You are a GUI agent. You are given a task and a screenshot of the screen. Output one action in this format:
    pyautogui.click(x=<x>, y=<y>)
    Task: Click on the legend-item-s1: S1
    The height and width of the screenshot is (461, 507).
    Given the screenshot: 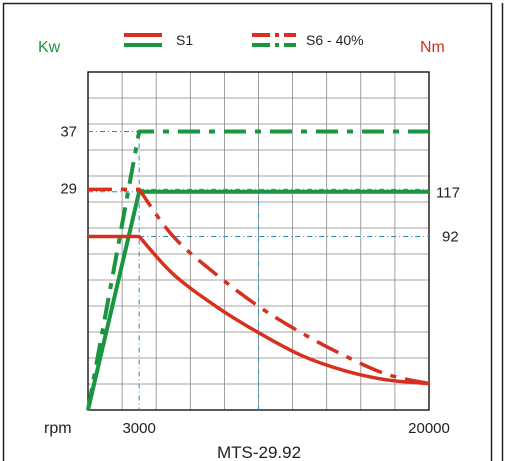 What is the action you would take?
    pyautogui.click(x=158, y=40)
    